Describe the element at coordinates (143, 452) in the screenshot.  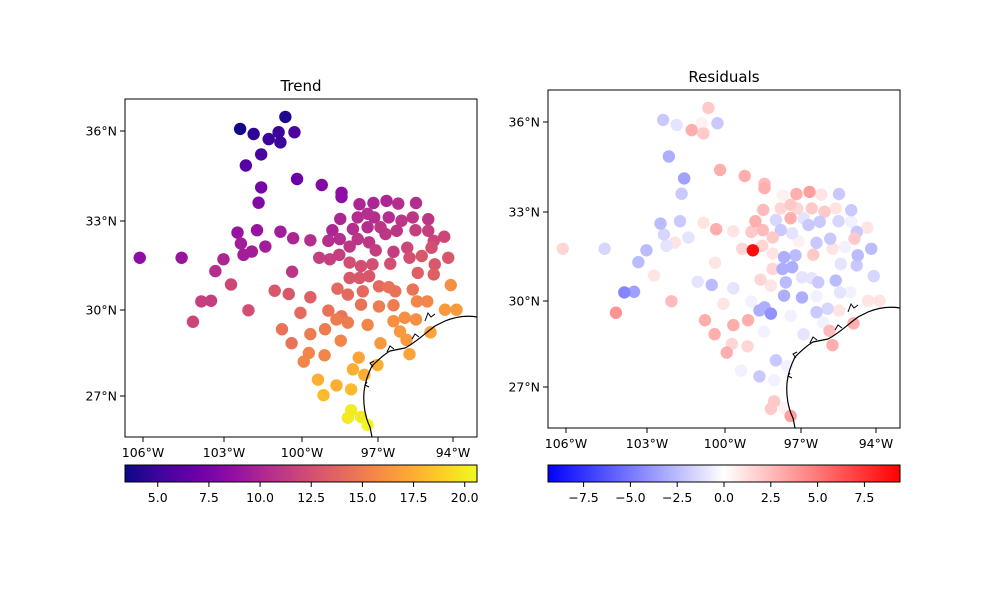
I see `x-tick-label: 106°W` at that location.